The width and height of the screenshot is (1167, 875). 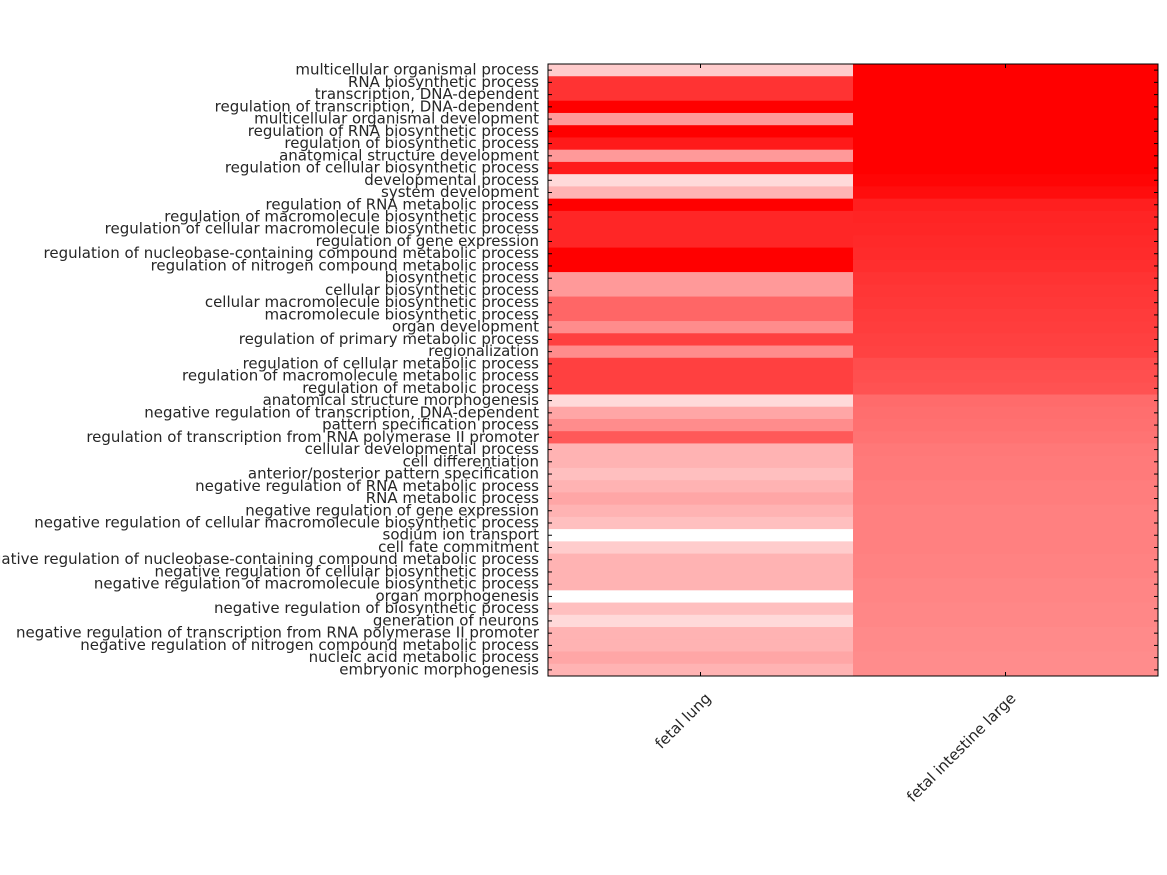 What do you see at coordinates (427, 241) in the screenshot?
I see `y-tick-label: regulation of gene expression` at bounding box center [427, 241].